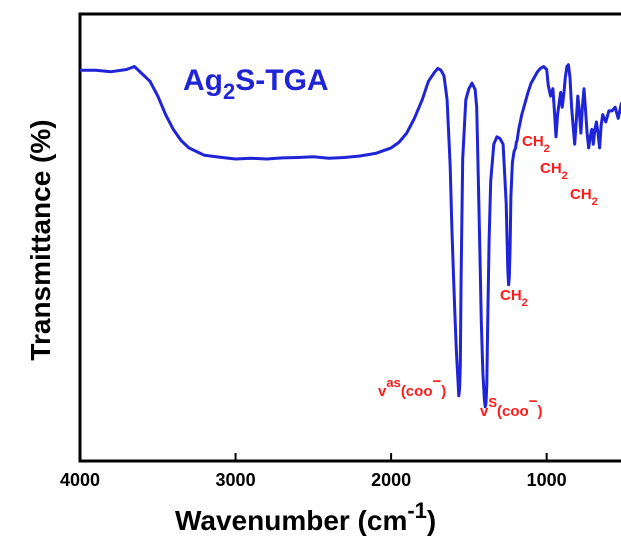 This screenshot has height=540, width=621. Describe the element at coordinates (547, 149) in the screenshot. I see `annotation-ch2-900-sub: 2` at that location.